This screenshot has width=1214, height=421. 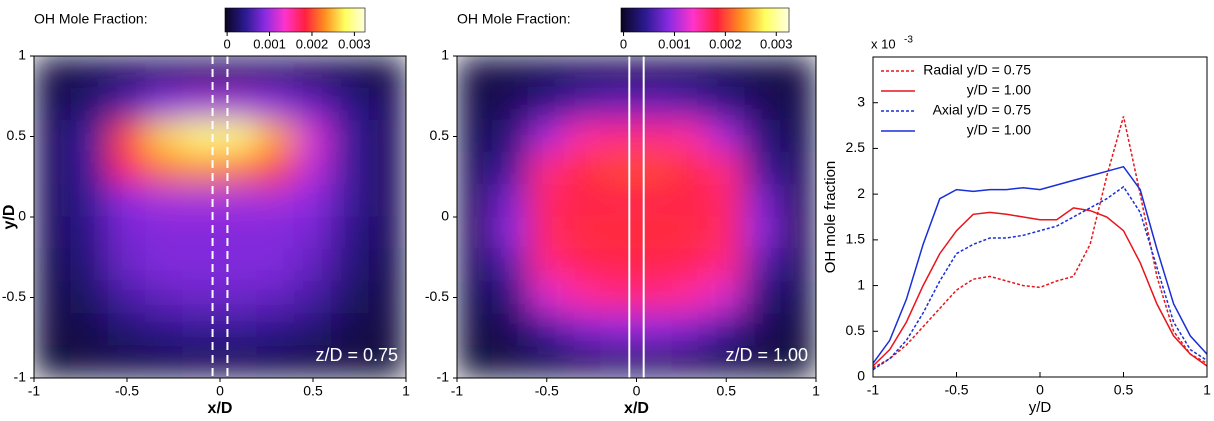 I want to click on colorbar-tick-label: 0.003, so click(x=354, y=43).